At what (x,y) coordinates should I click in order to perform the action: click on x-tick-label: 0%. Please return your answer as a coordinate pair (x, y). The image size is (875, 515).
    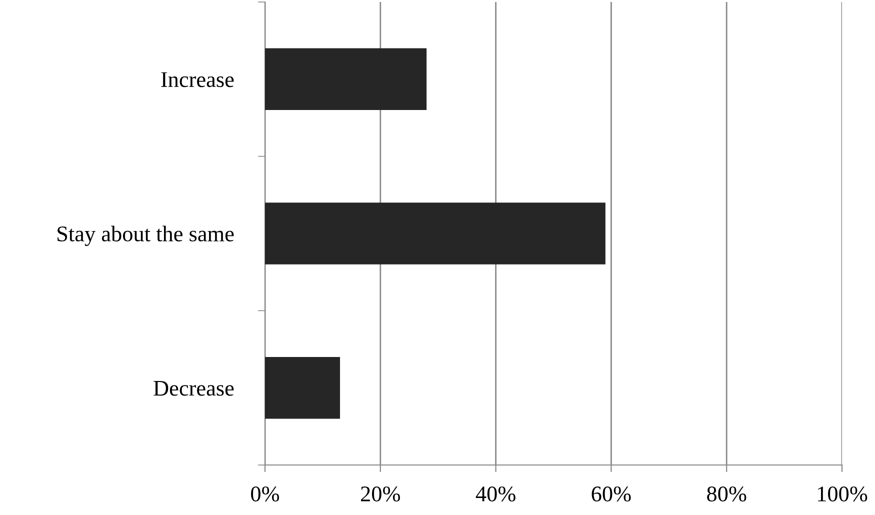
    Looking at the image, I should click on (265, 494).